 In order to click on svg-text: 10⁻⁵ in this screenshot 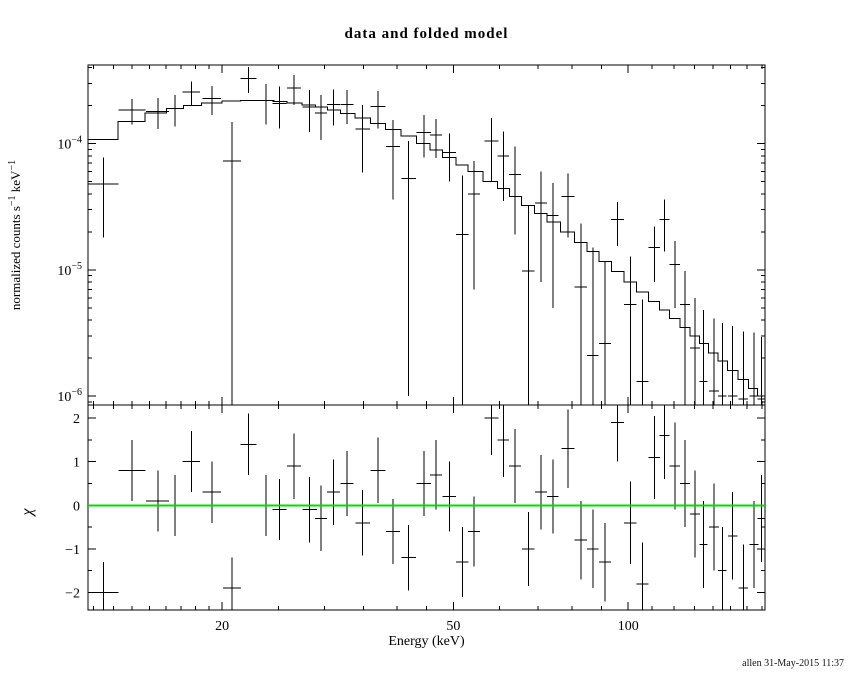, I will do `click(69, 270)`.